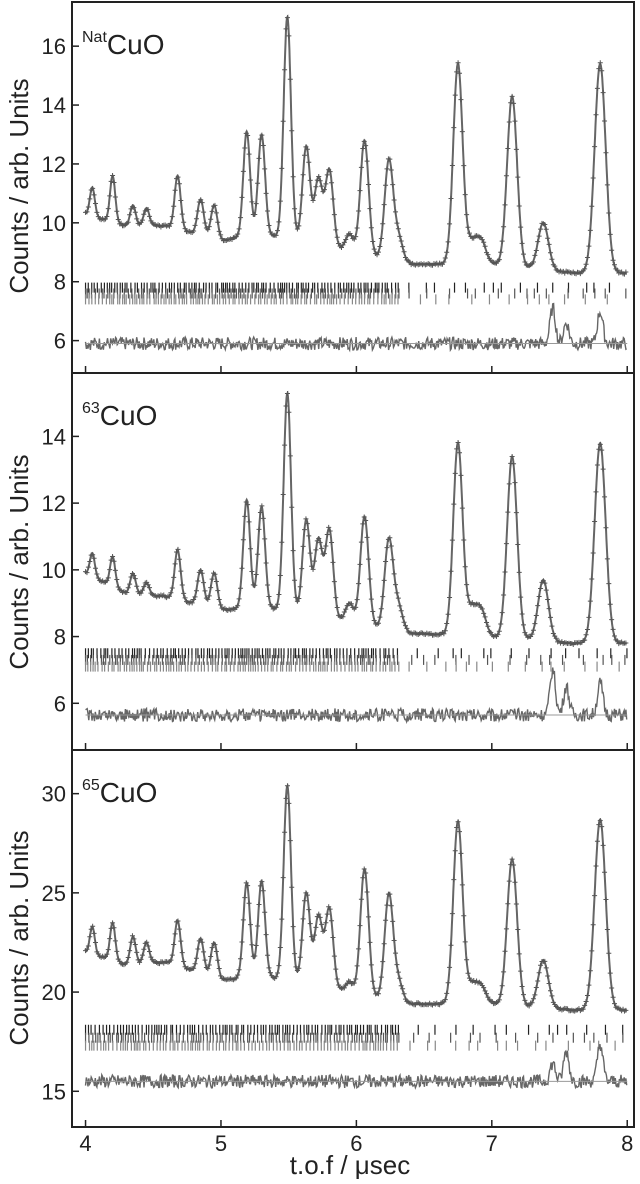 The image size is (640, 1184). Describe the element at coordinates (136, 44) in the screenshot. I see `panel-title-formula-nat: CuO` at that location.